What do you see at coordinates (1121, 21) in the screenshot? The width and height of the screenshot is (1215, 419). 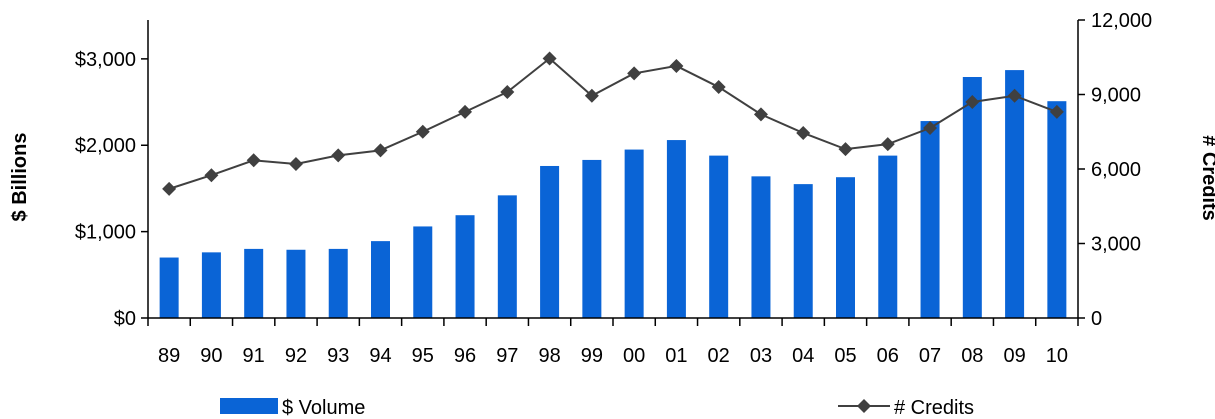 I see `right-tick-label: 12,000` at bounding box center [1121, 21].